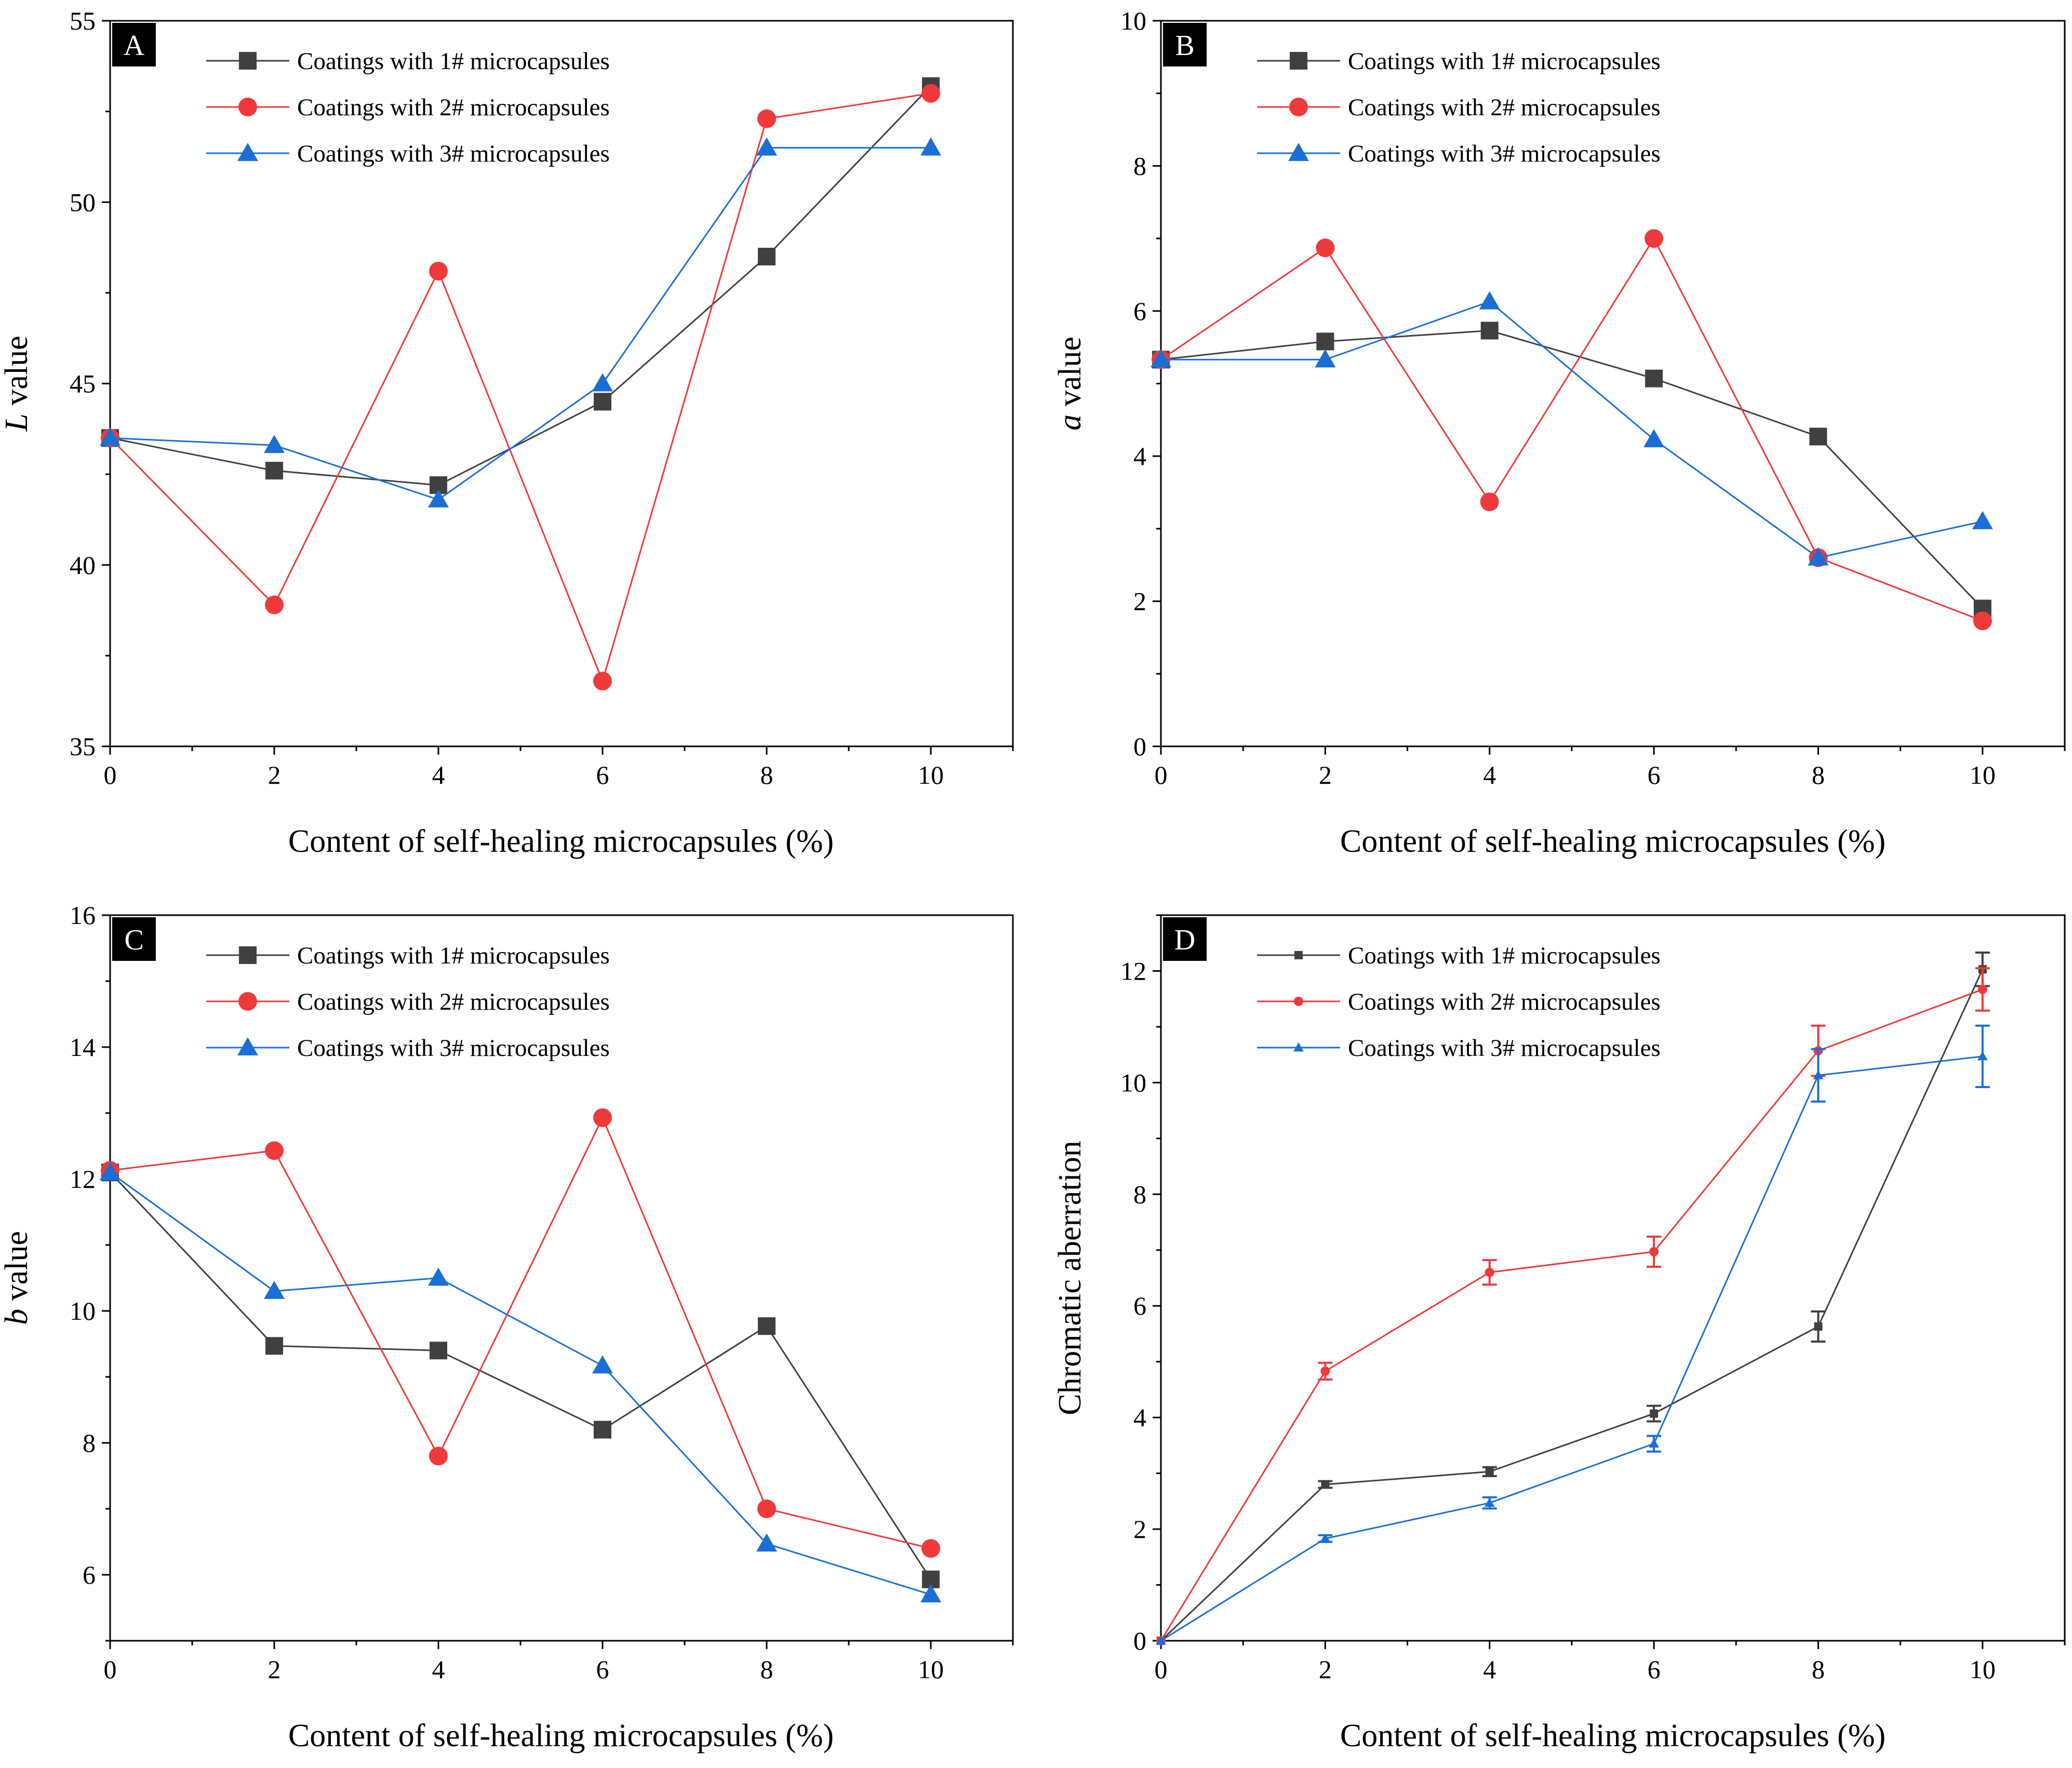 This screenshot has height=1768, width=2072. Describe the element at coordinates (453, 1048) in the screenshot. I see `legend-label: Coatings with 3# microcapsules` at that location.